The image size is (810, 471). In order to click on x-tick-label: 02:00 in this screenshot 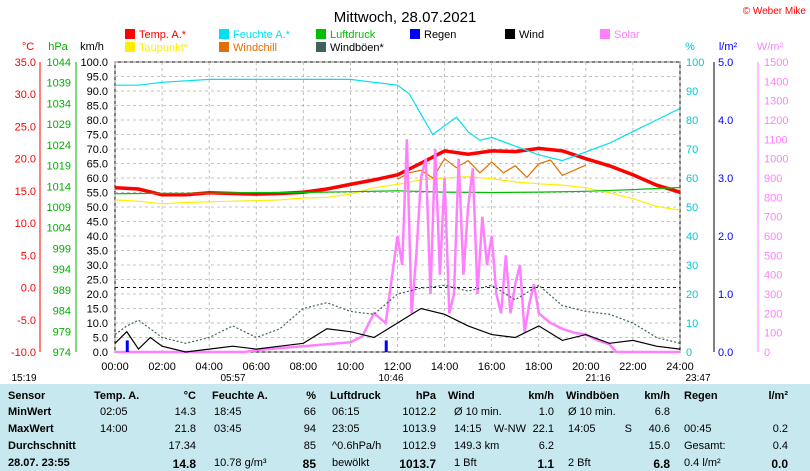, I will do `click(162, 367)`.